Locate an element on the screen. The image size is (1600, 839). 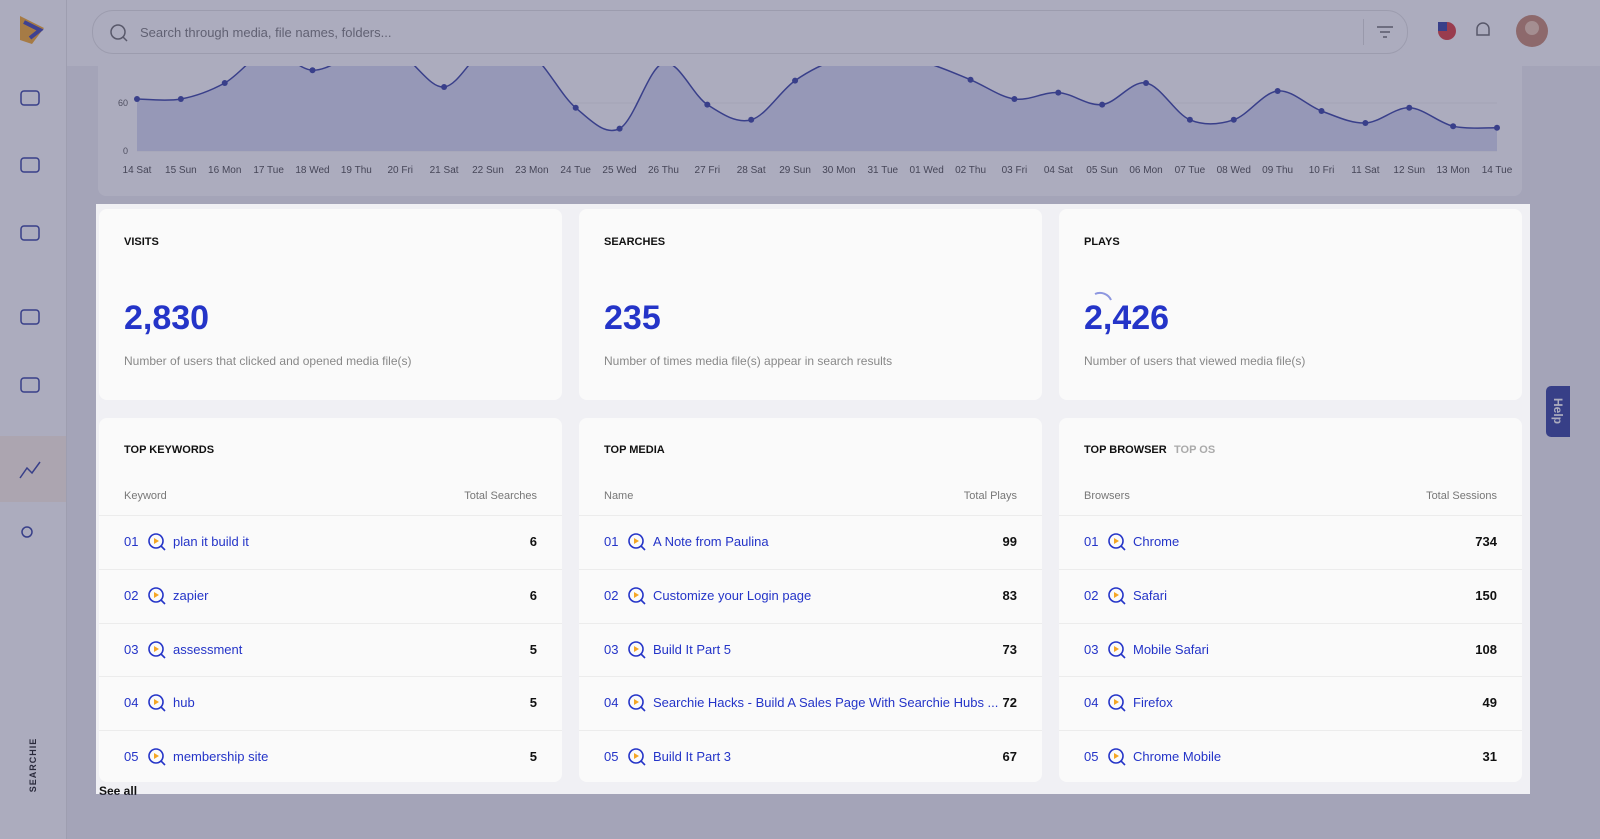
row-name: Firefox is located at coordinates (1153, 702).